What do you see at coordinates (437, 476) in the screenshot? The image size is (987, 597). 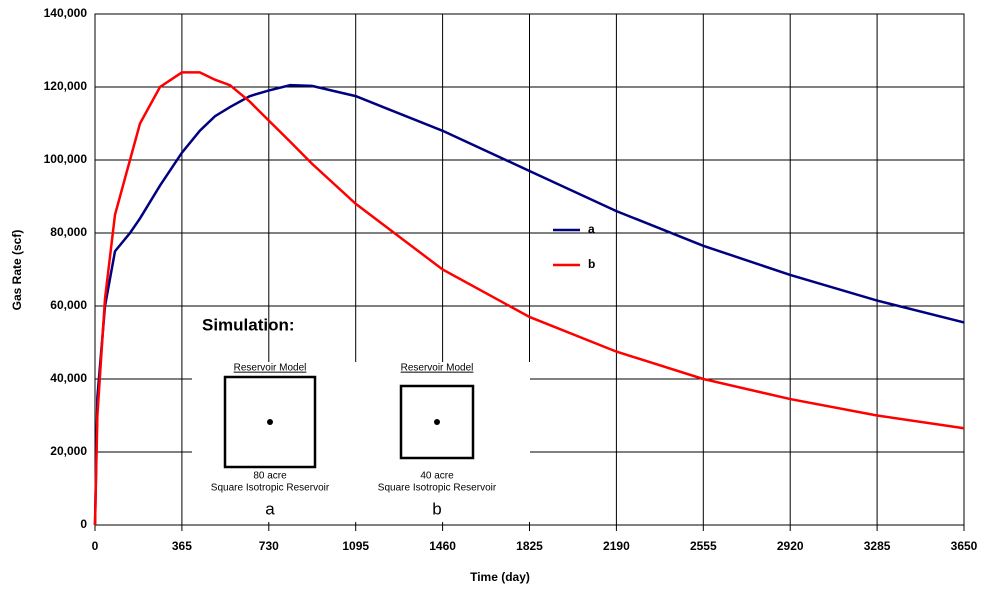 I see `inset-size: 40 acre` at bounding box center [437, 476].